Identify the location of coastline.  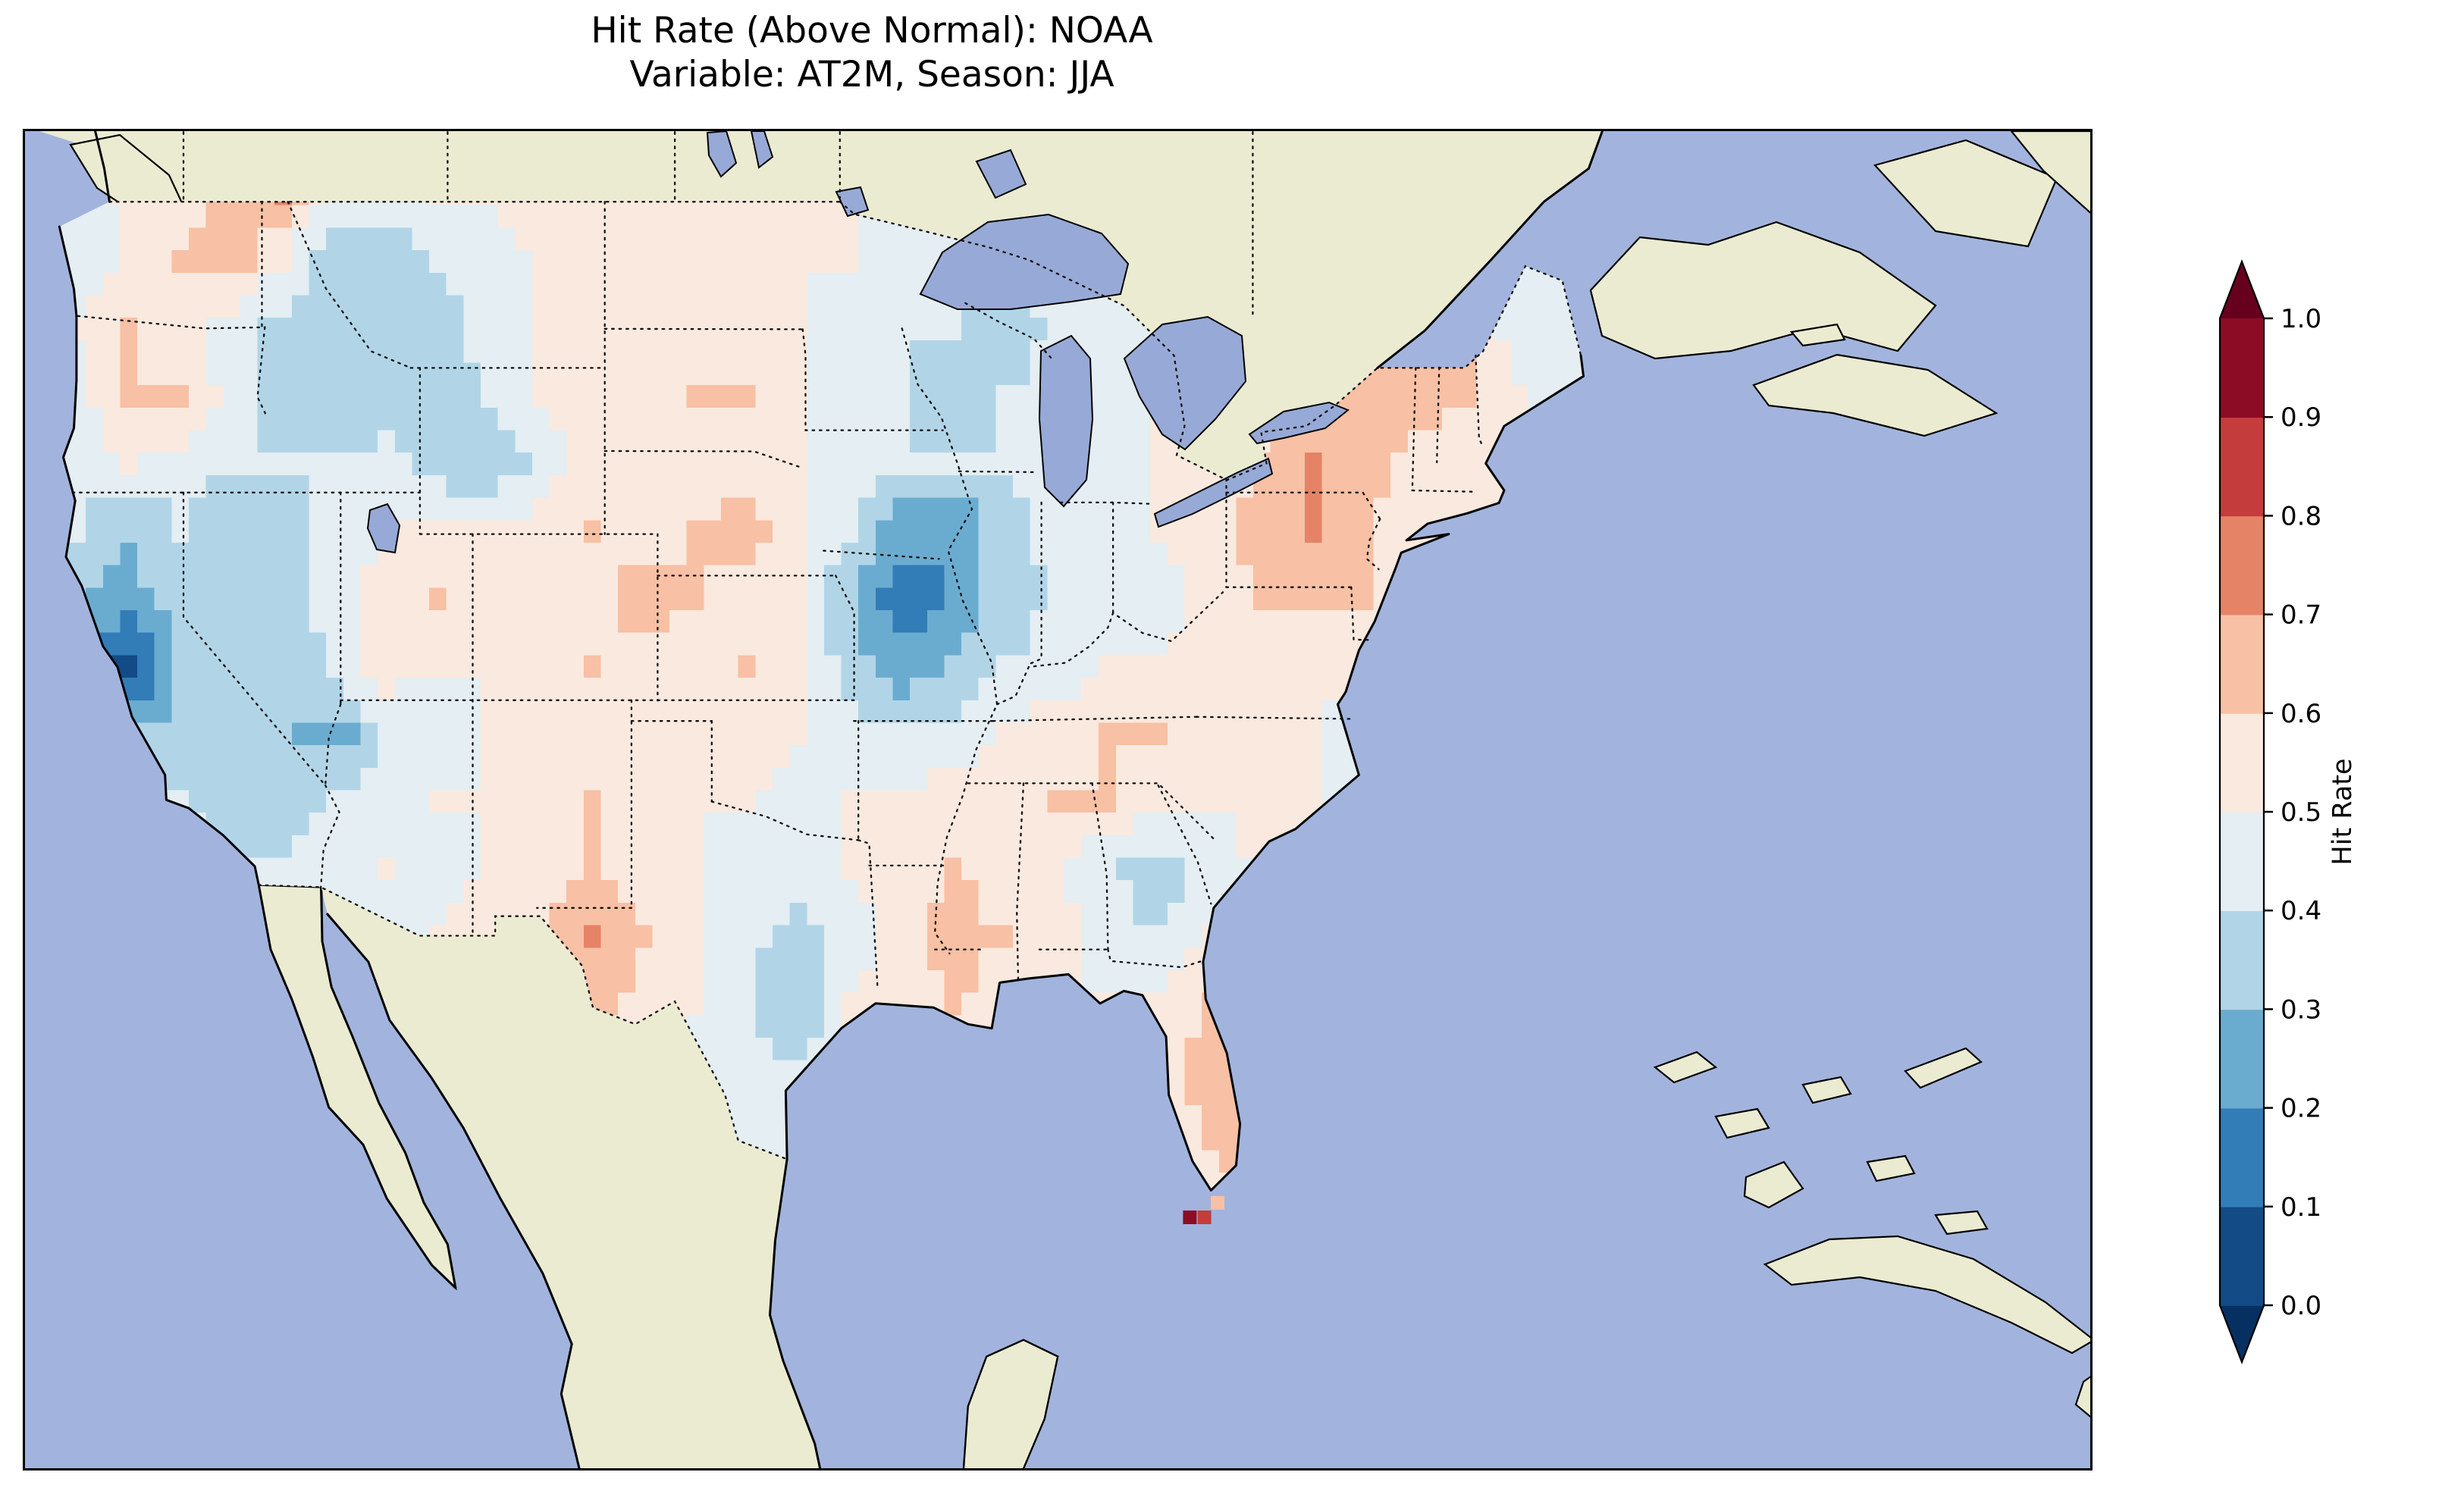
(102, 167).